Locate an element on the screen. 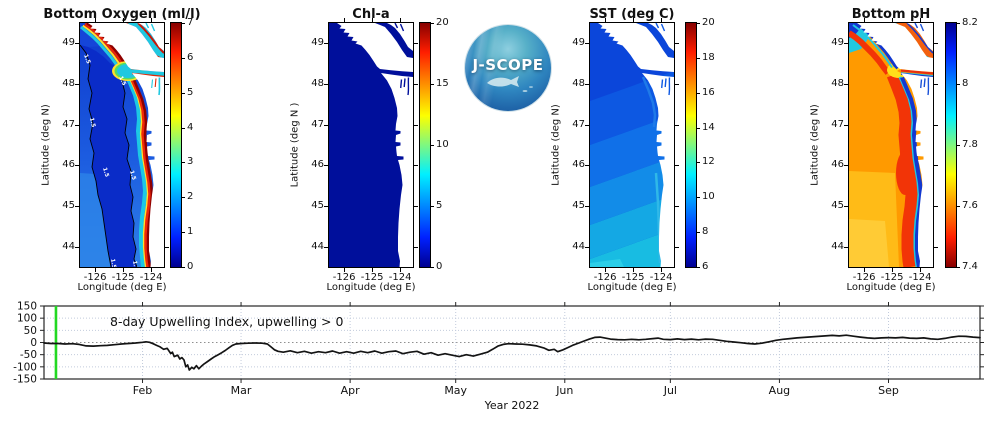 The image size is (1000, 425). upwelling-index-line is located at coordinates (512, 352).